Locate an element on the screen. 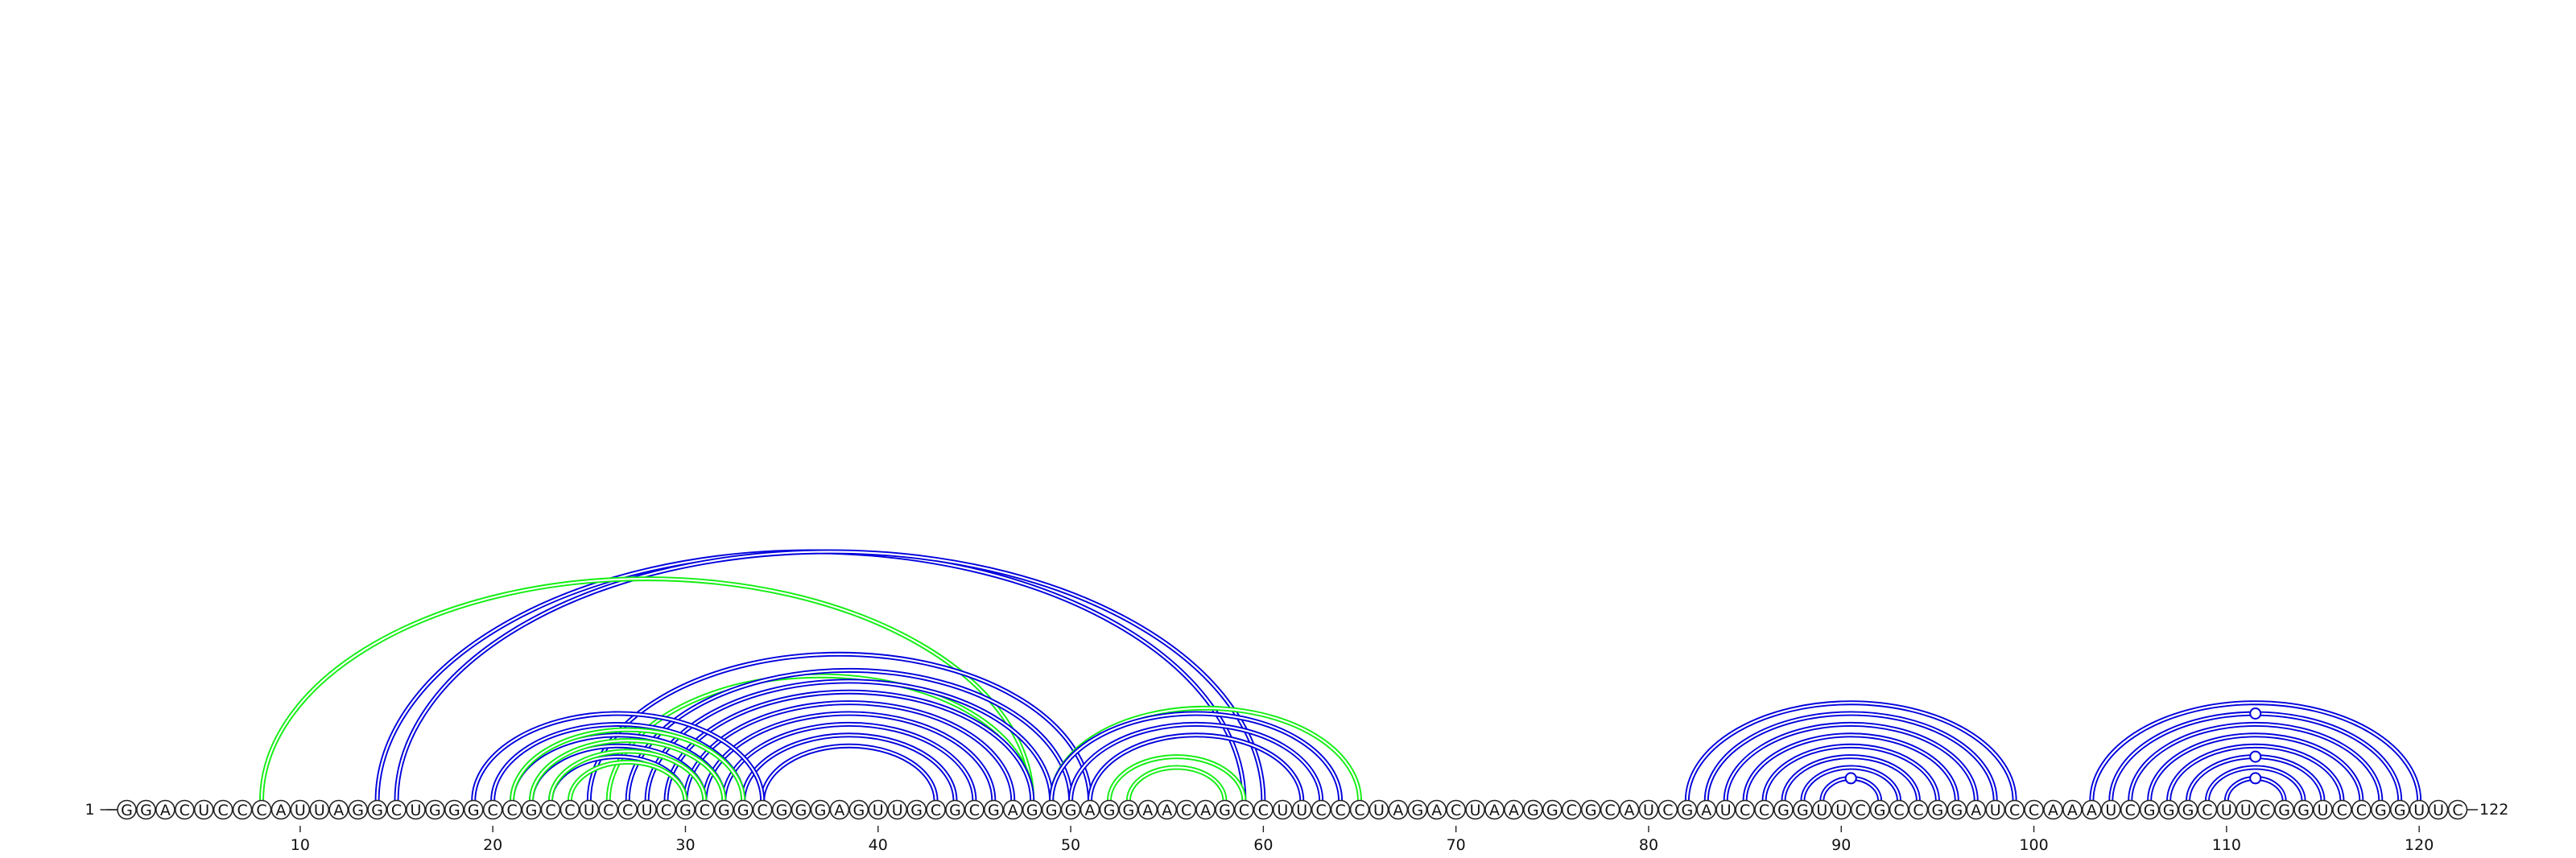 The image size is (2576, 858). noncanonical-pair-marker is located at coordinates (1851, 779).